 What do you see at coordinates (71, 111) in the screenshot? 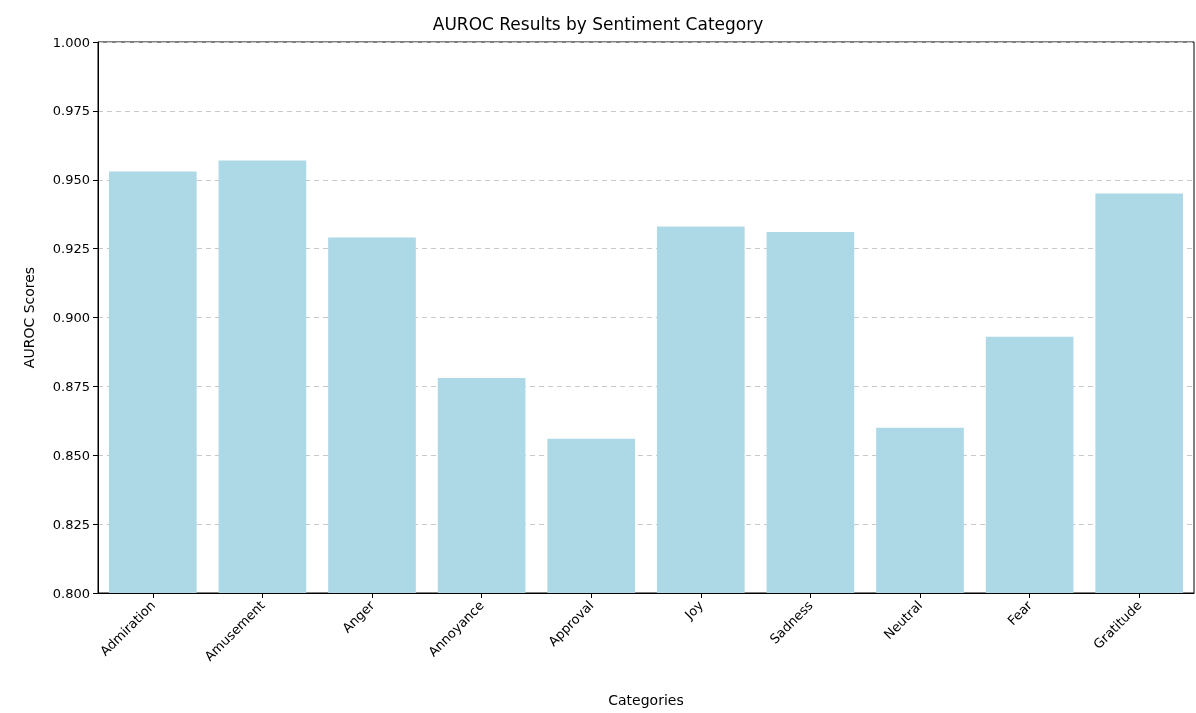
I see `y-tick-label: 0.975` at bounding box center [71, 111].